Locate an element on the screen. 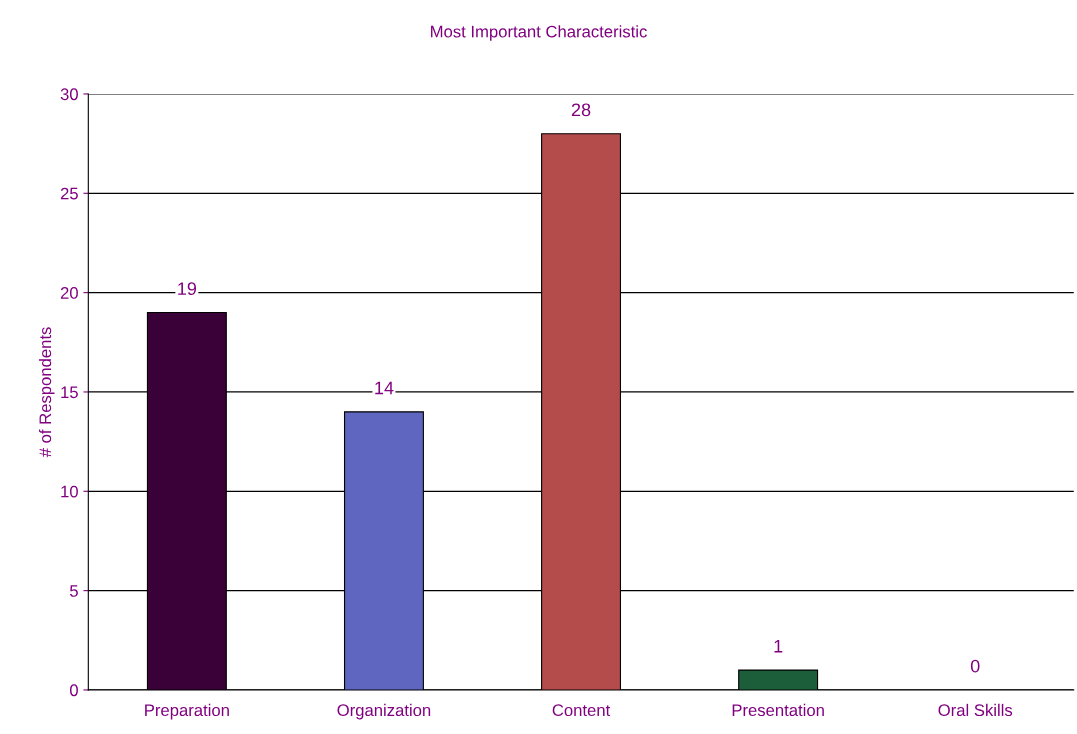 The image size is (1077, 734). data-label: 0 is located at coordinates (975, 666).